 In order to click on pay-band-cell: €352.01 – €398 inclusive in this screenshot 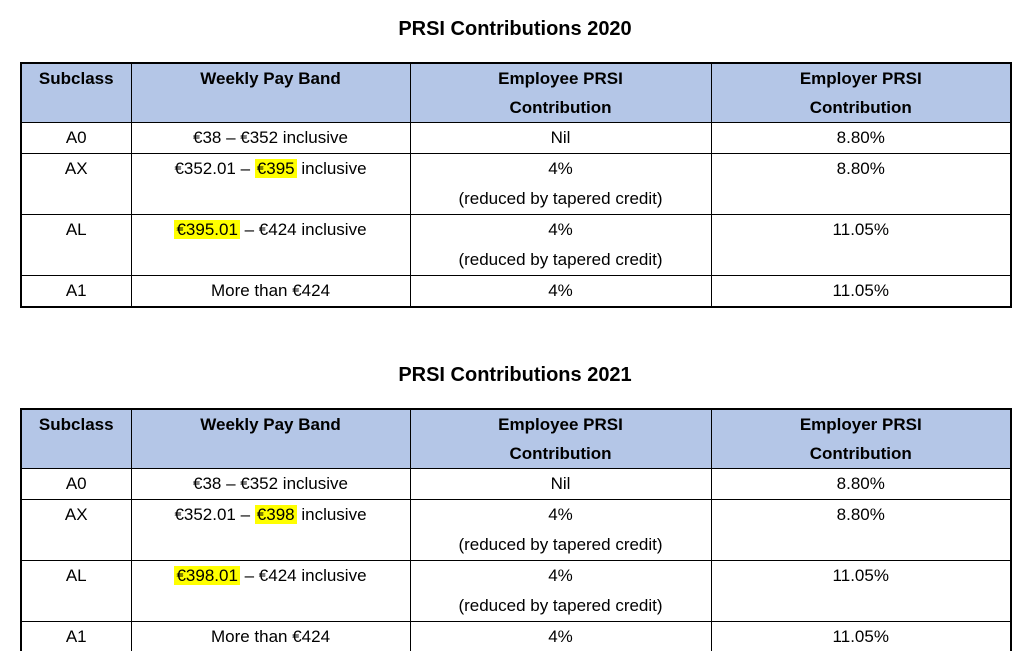, I will do `click(270, 530)`.